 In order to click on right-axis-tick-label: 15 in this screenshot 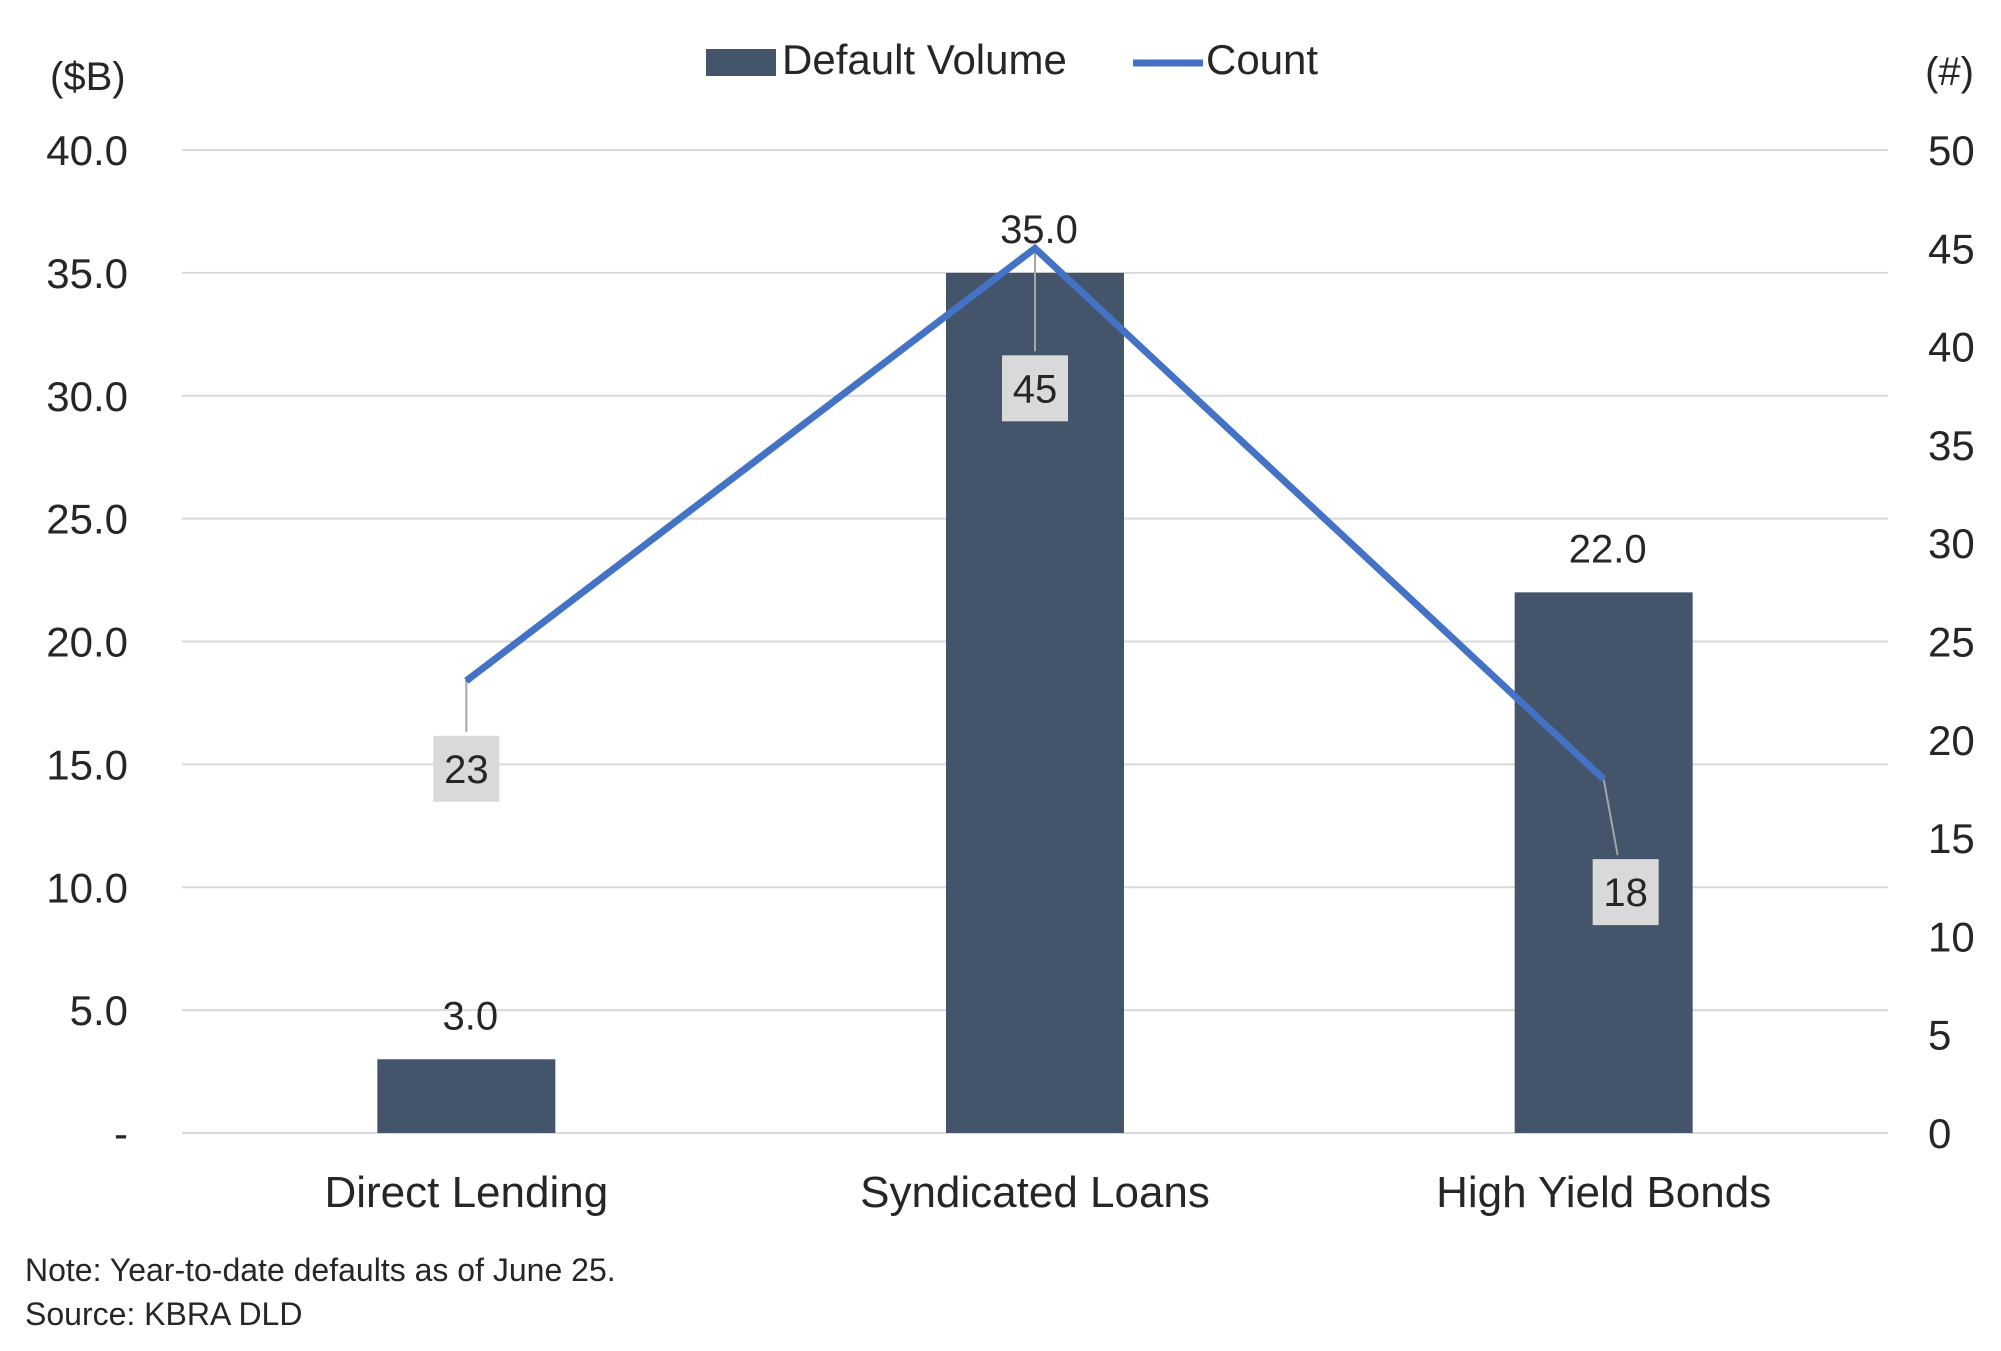, I will do `click(1951, 838)`.